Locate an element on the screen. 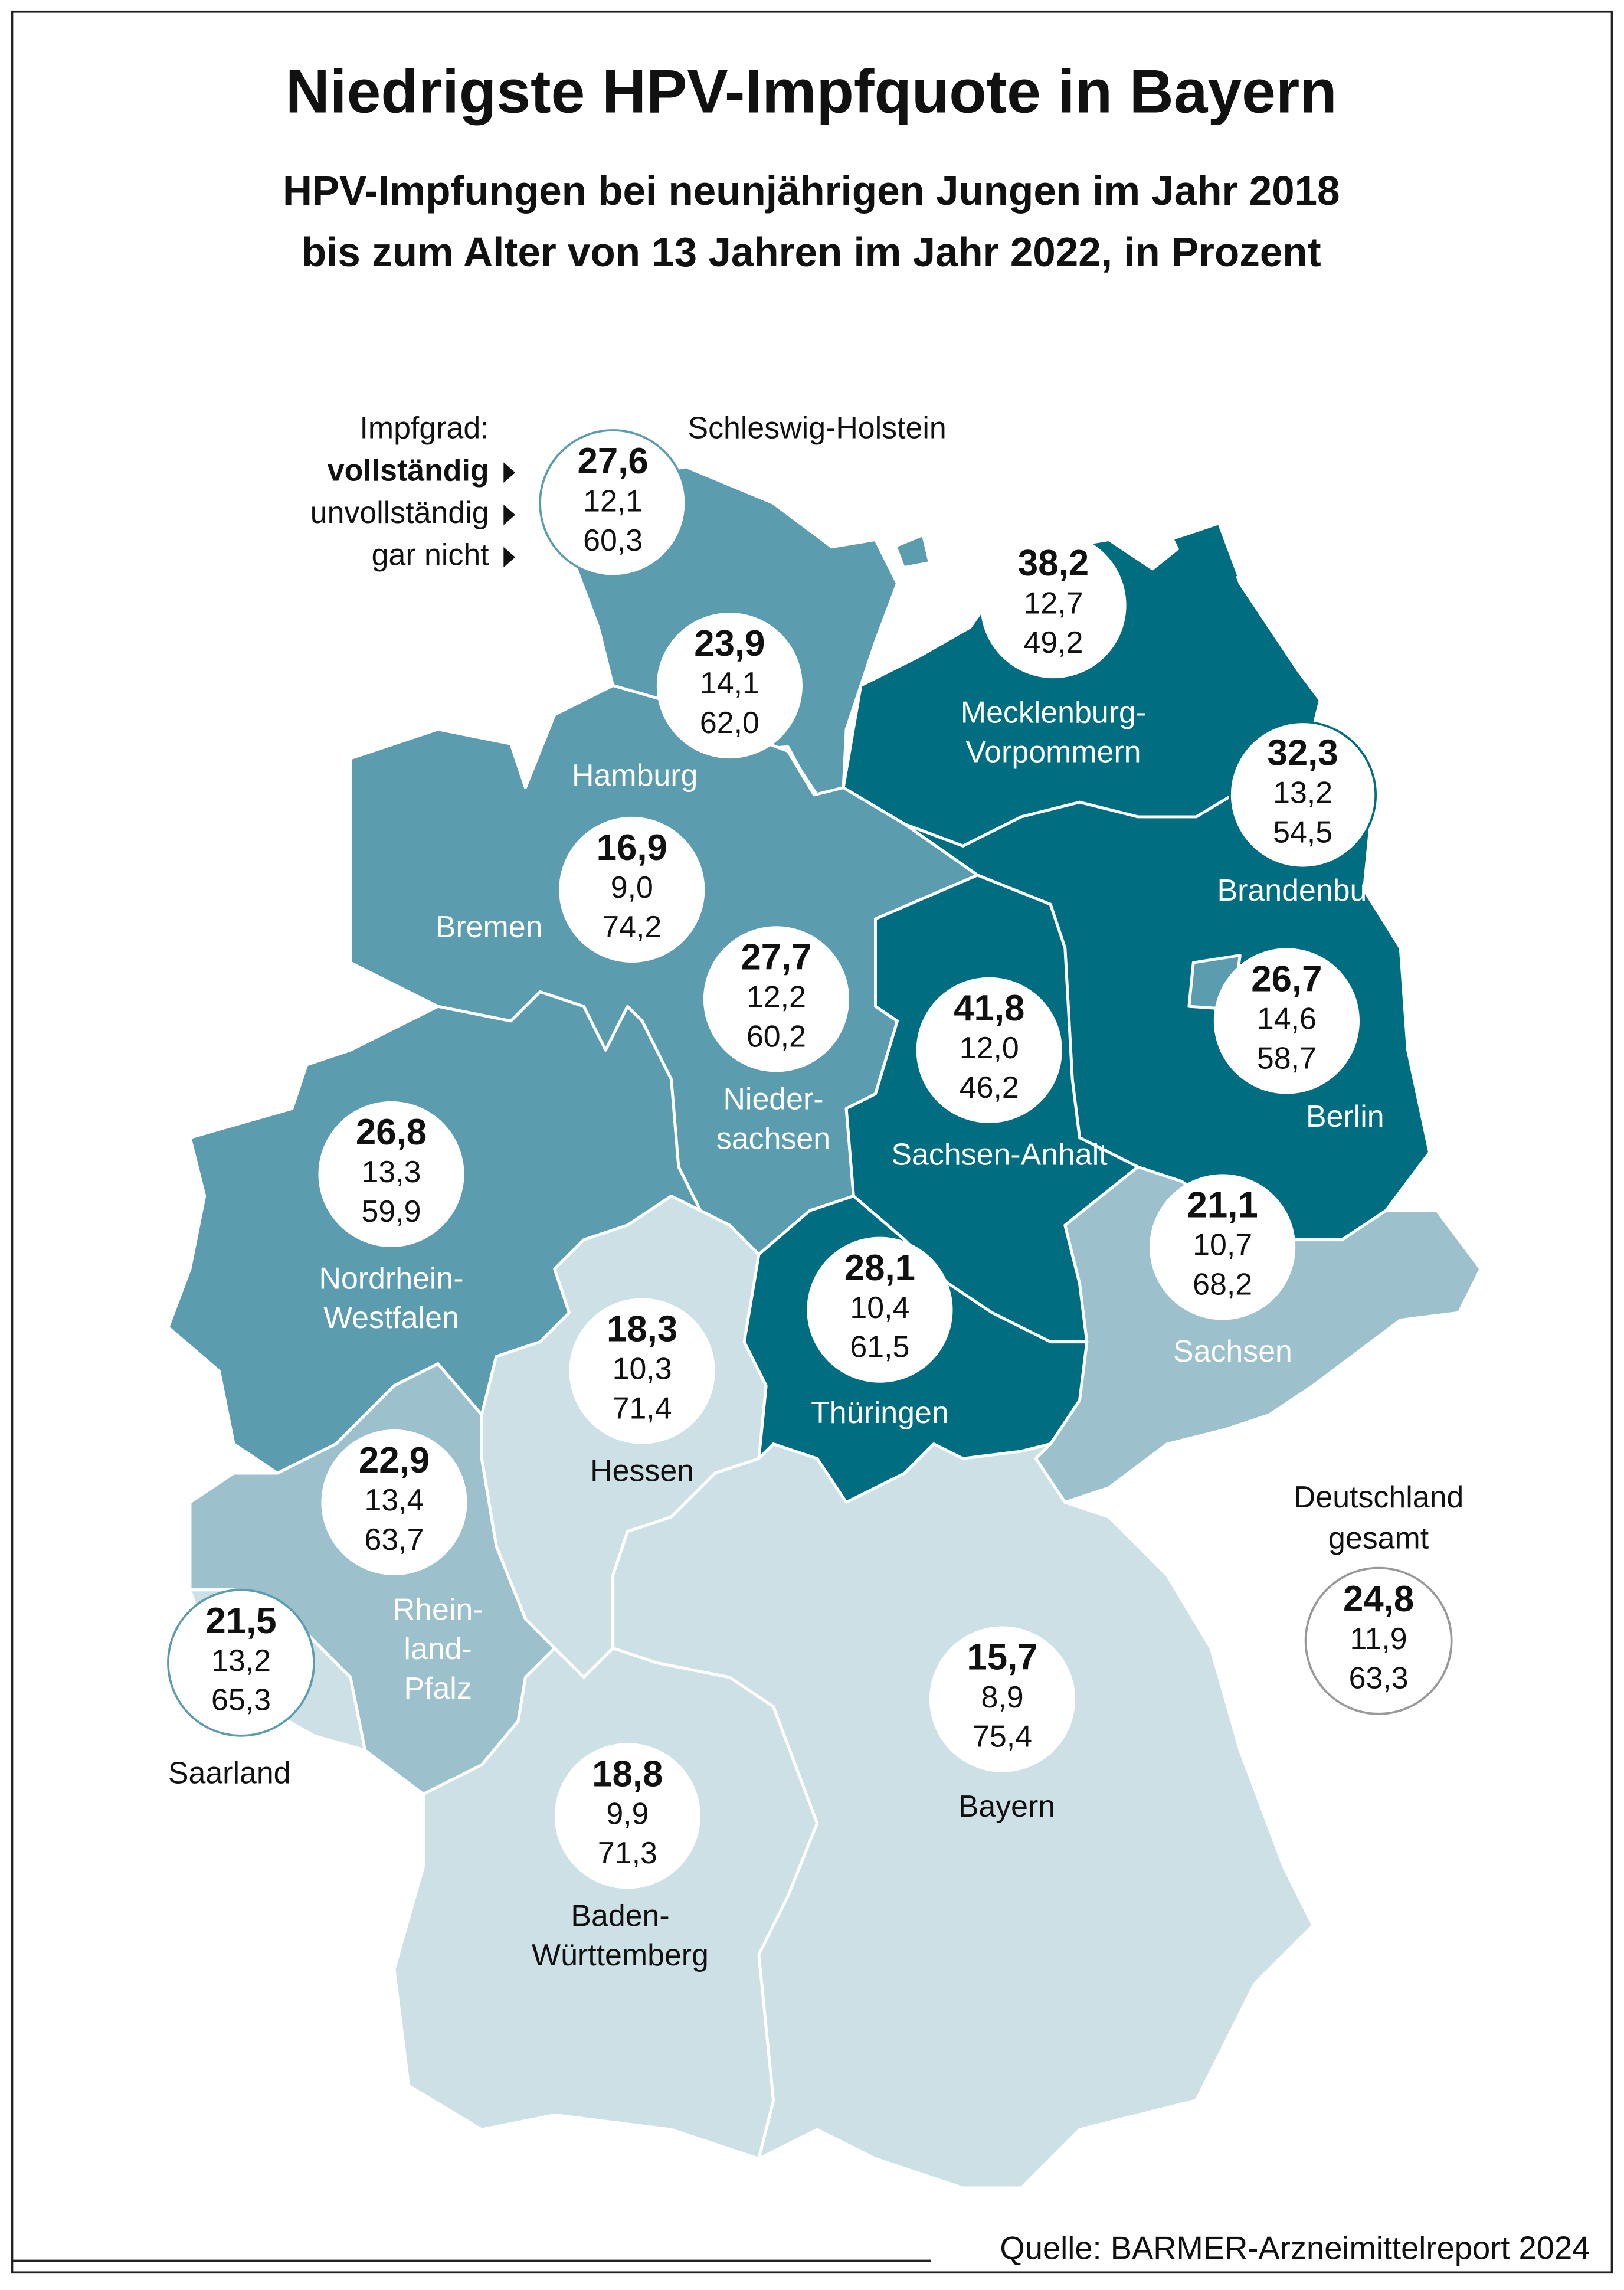 The height and width of the screenshot is (2290, 1624). value-complete: 21,1 is located at coordinates (1222, 1205).